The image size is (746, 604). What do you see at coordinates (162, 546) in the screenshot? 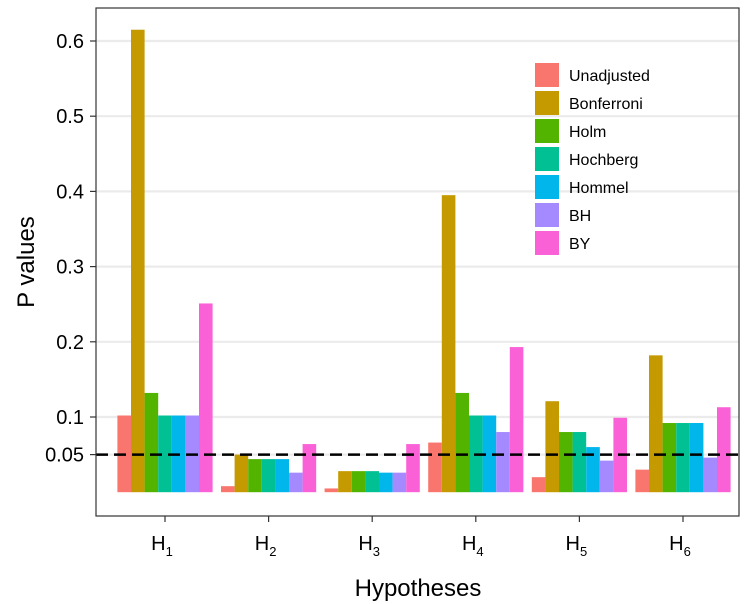
I see `x-tick-label-h1: H1` at bounding box center [162, 546].